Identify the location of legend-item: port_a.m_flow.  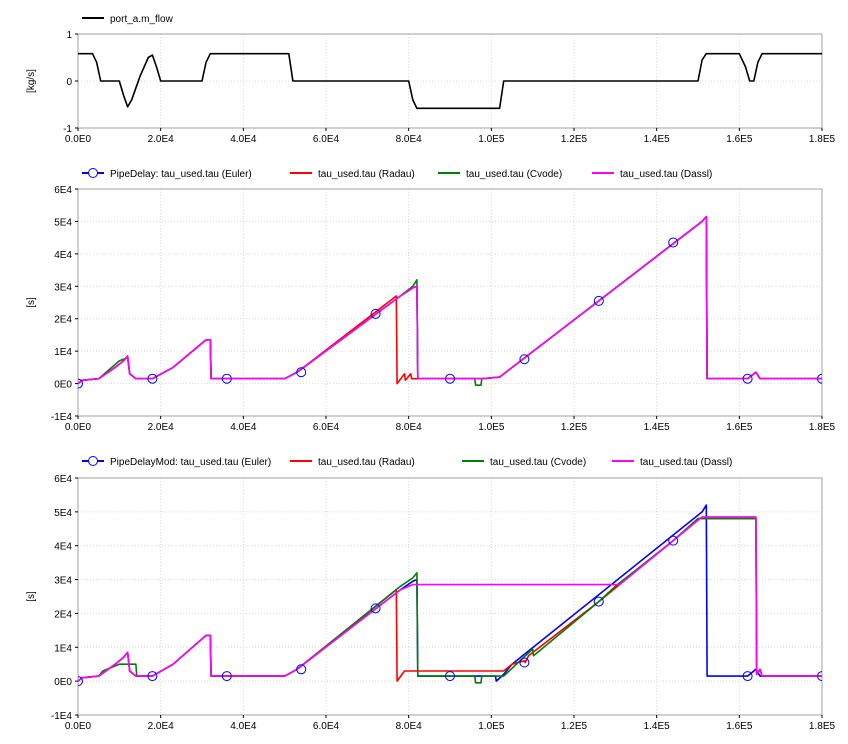
(128, 19).